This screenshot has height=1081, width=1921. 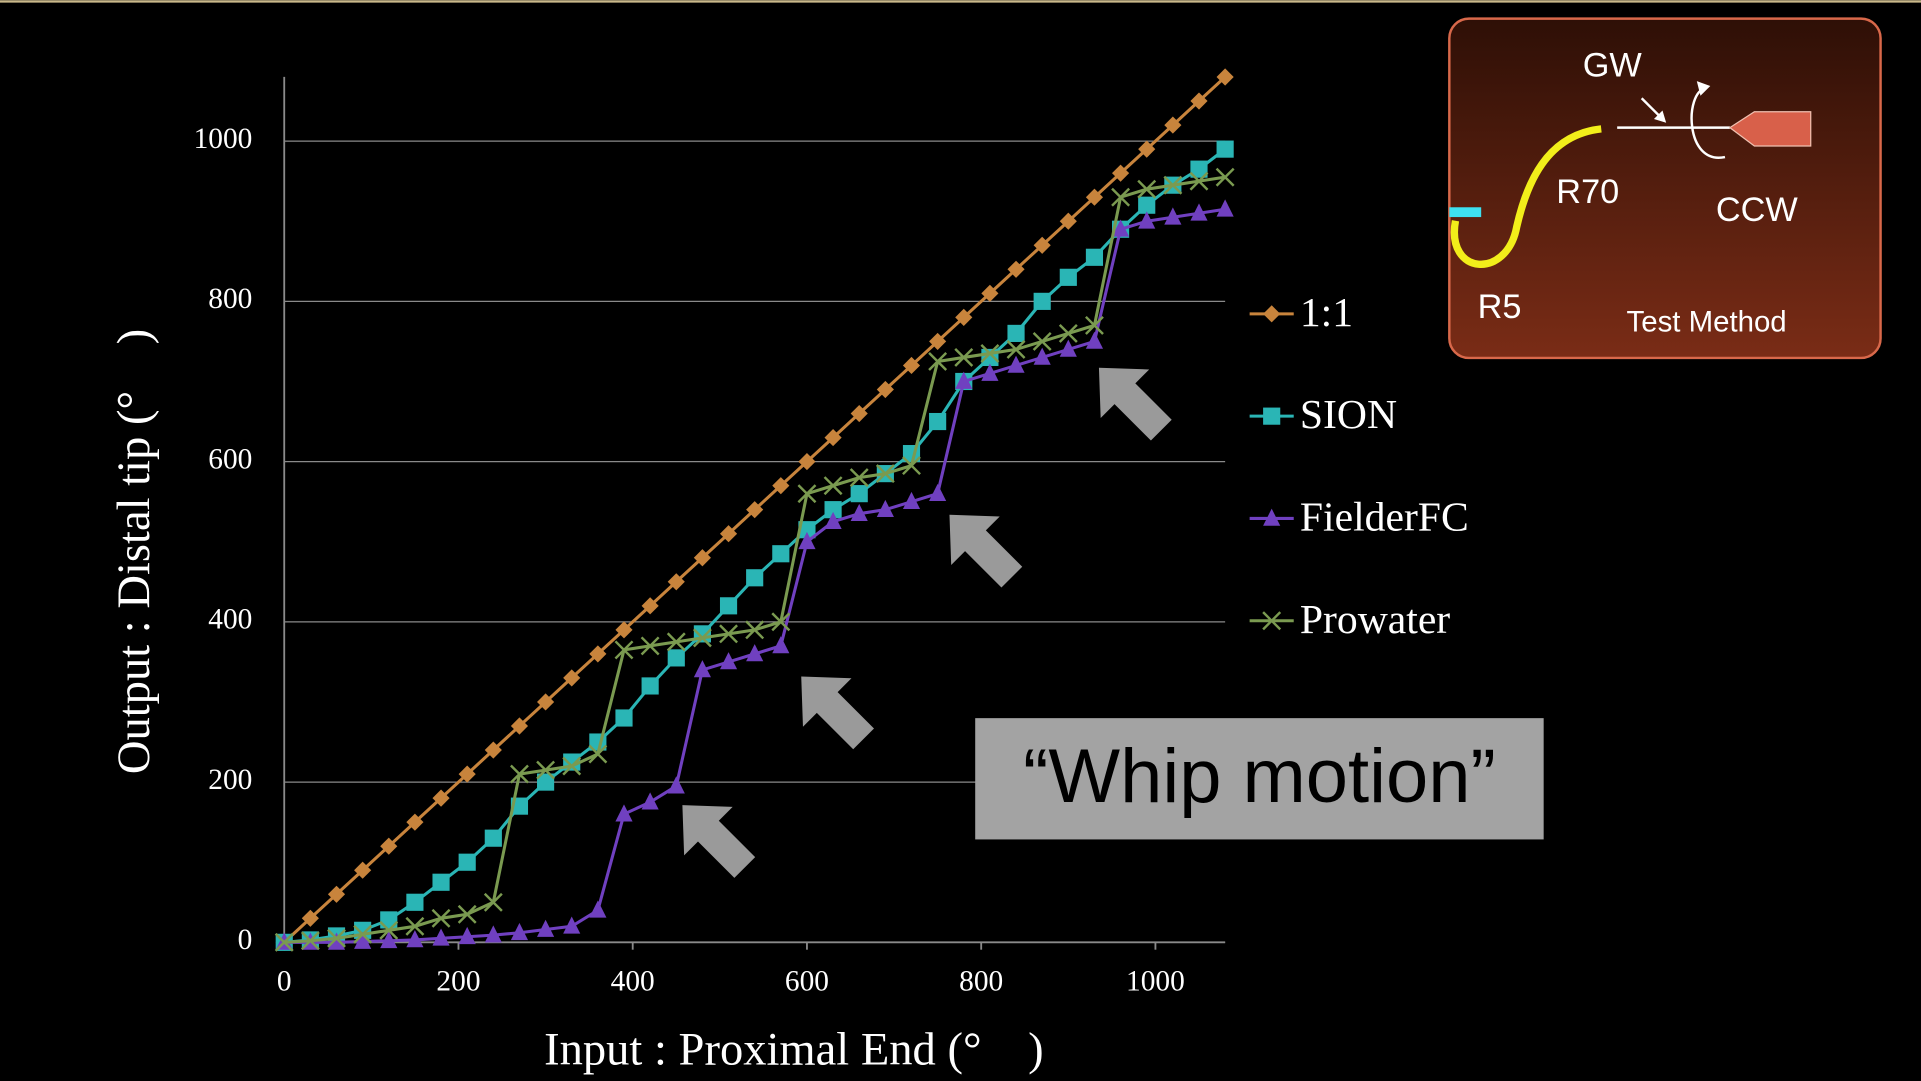 I want to click on inset-label: Test Method, so click(x=1707, y=321).